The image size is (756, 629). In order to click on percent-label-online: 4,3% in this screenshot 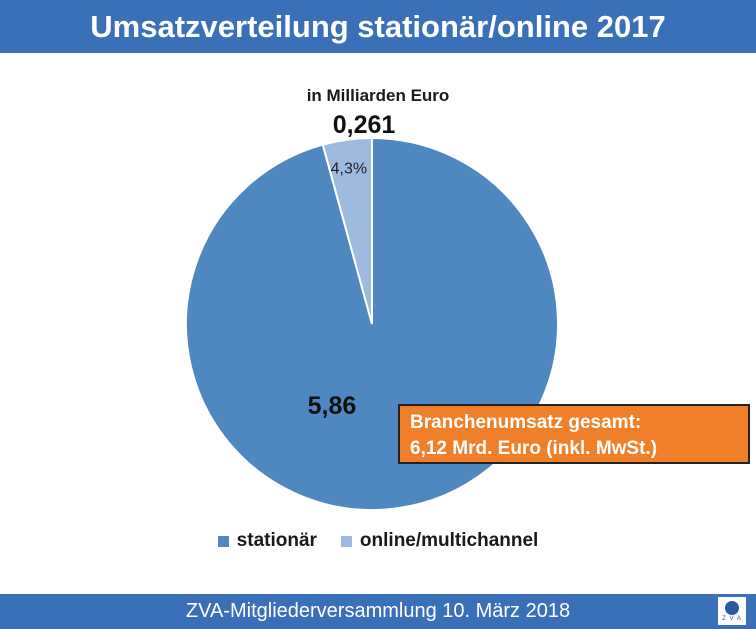, I will do `click(349, 168)`.